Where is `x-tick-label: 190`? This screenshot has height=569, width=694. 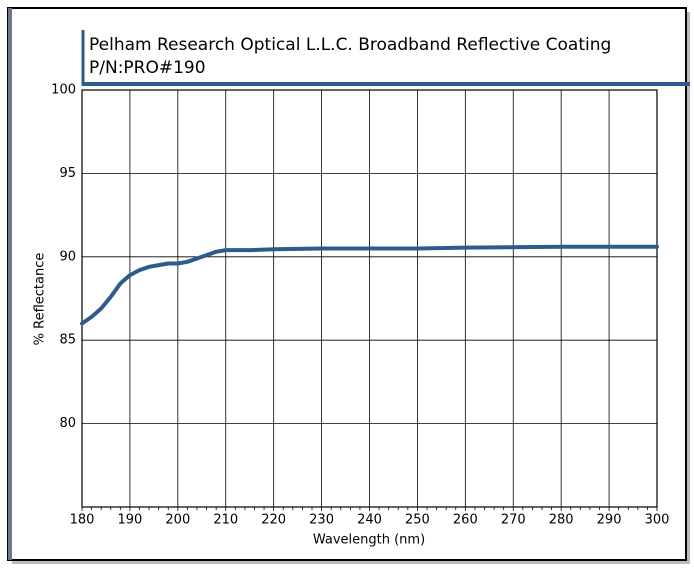 x-tick-label: 190 is located at coordinates (130, 520).